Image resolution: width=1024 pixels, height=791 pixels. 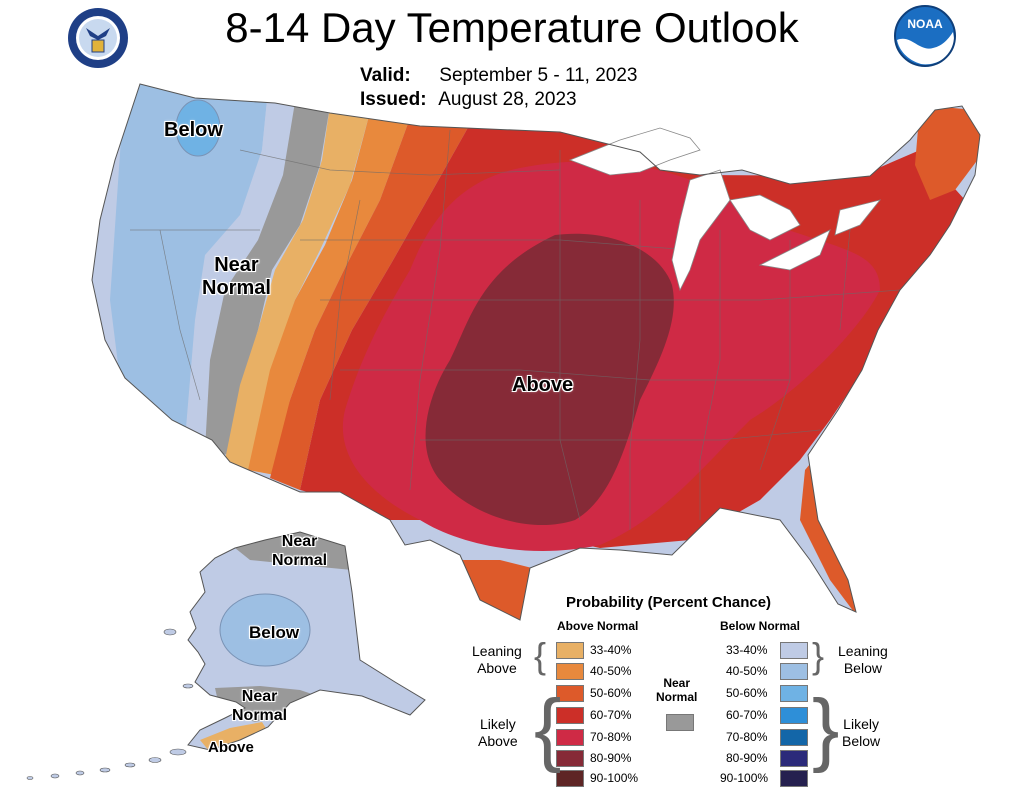 I want to click on label-ak-near-normal-south-line1: Near, so click(x=259, y=696).